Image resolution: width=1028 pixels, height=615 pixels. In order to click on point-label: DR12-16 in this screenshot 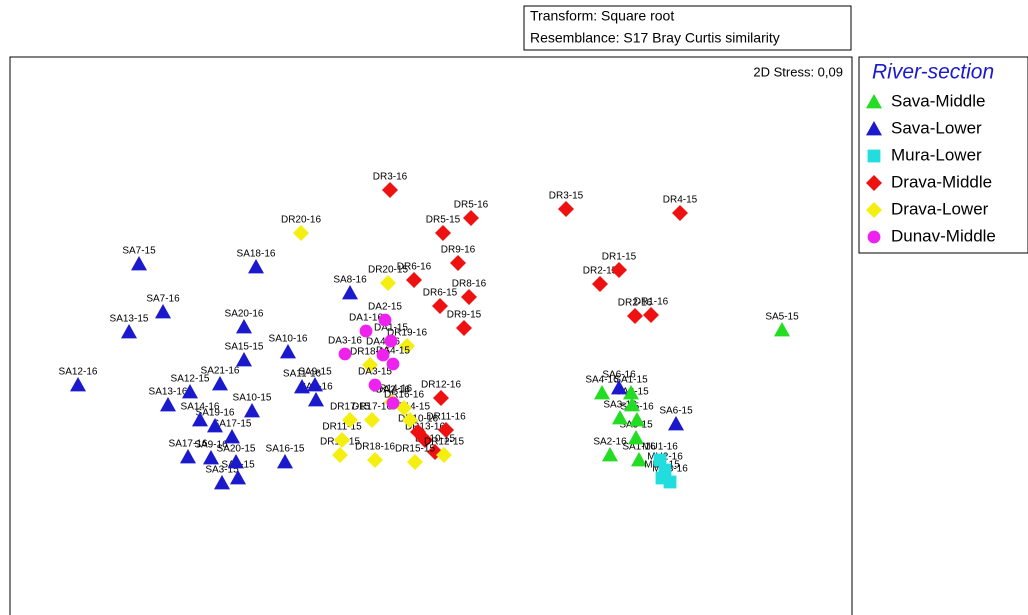, I will do `click(441, 385)`.